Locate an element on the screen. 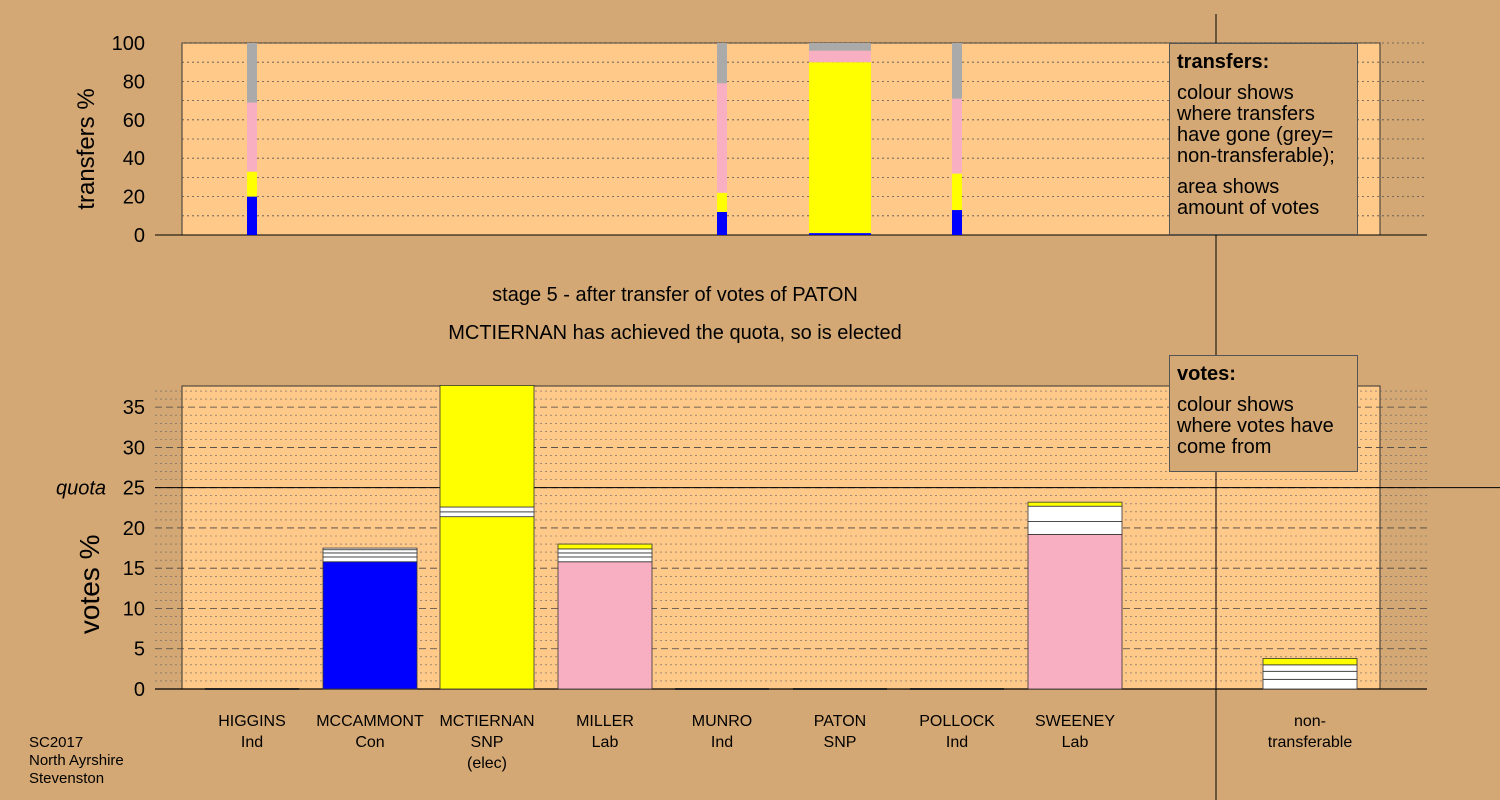  votes-tick-label: 0 is located at coordinates (139, 690).